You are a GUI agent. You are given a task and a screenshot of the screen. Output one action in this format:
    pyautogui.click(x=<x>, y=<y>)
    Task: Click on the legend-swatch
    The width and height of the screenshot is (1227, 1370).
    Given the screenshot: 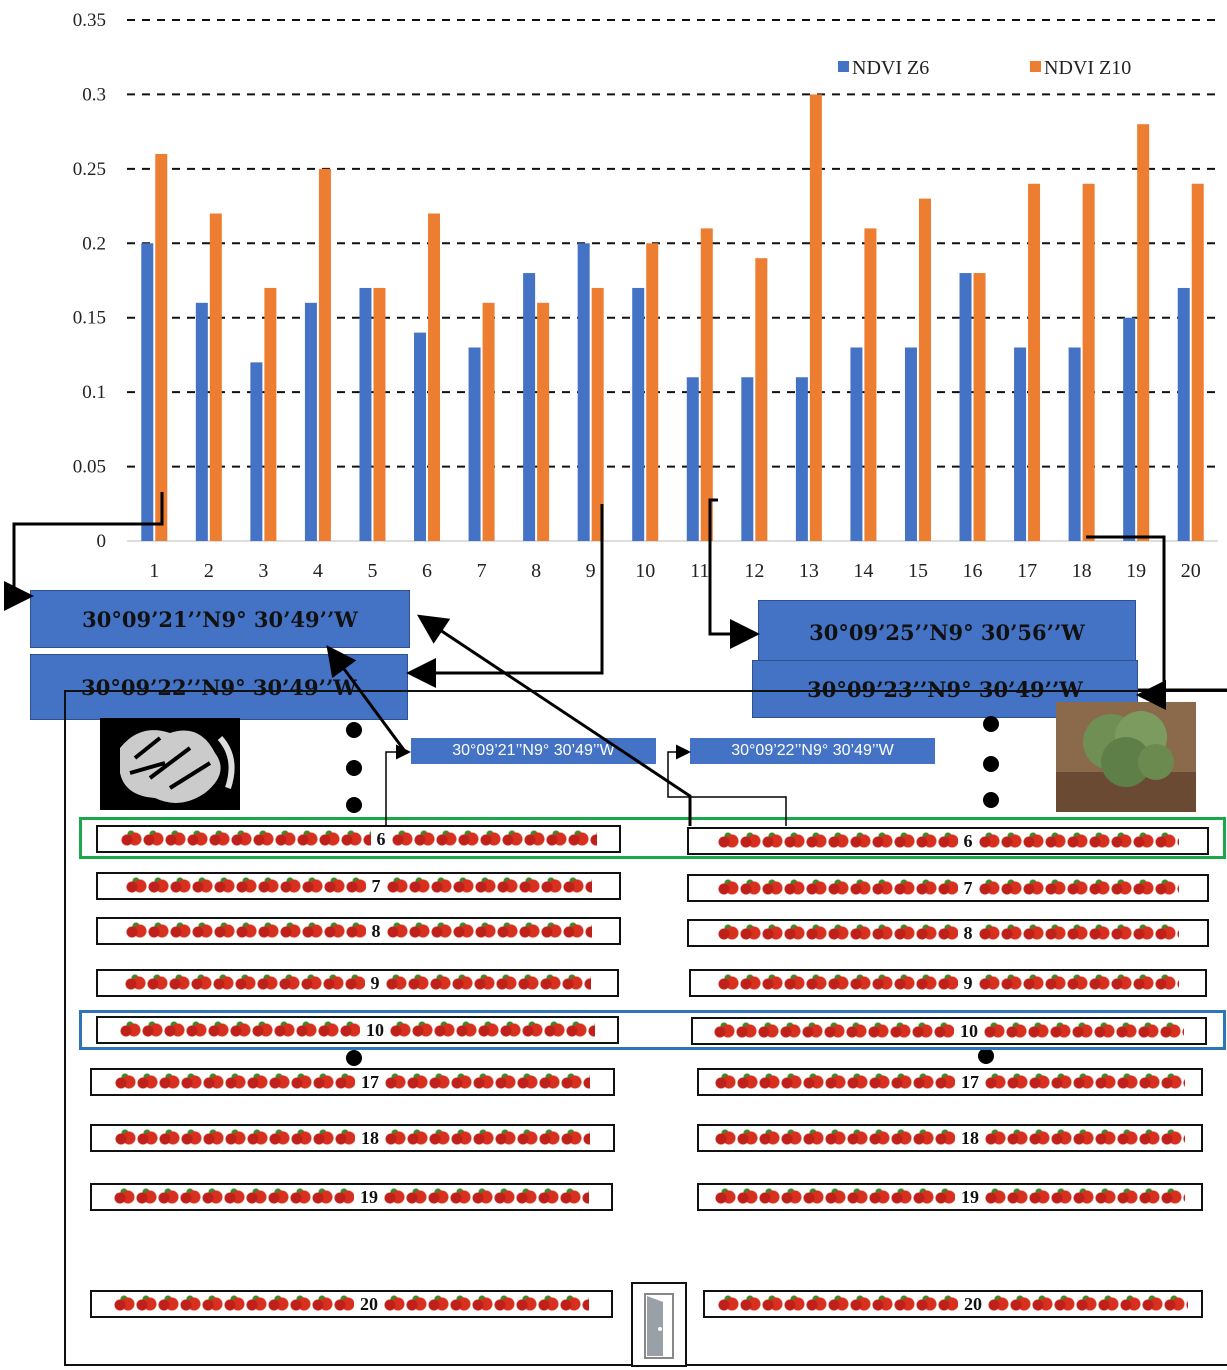 What is the action you would take?
    pyautogui.click(x=1035, y=66)
    